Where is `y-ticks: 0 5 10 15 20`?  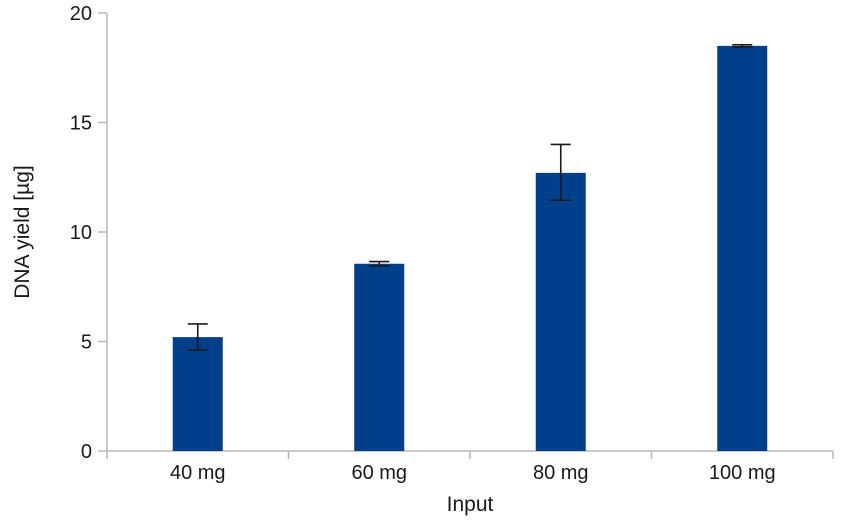 y-ticks: 0 5 10 15 20 is located at coordinates (88, 233).